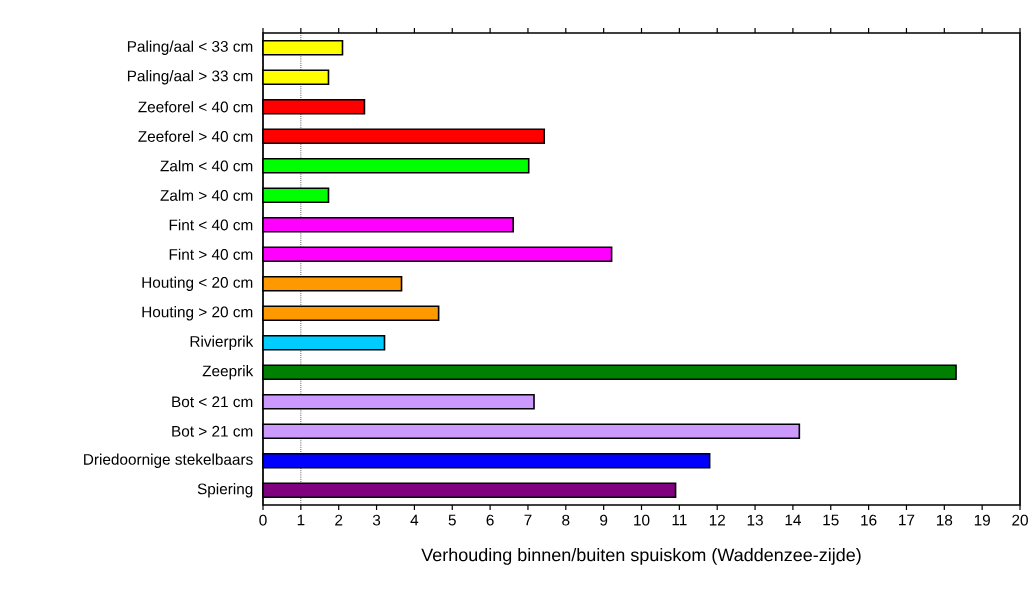 The width and height of the screenshot is (1030, 590). Describe the element at coordinates (263, 520) in the screenshot. I see `x-tick-label: 0` at that location.